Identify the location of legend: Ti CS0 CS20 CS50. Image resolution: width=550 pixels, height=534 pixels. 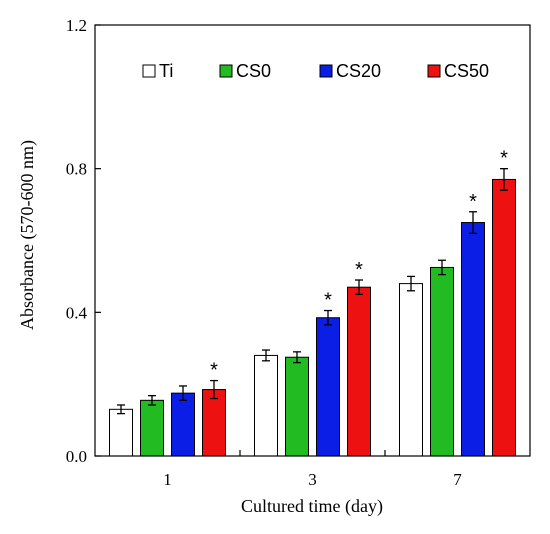
(315, 71).